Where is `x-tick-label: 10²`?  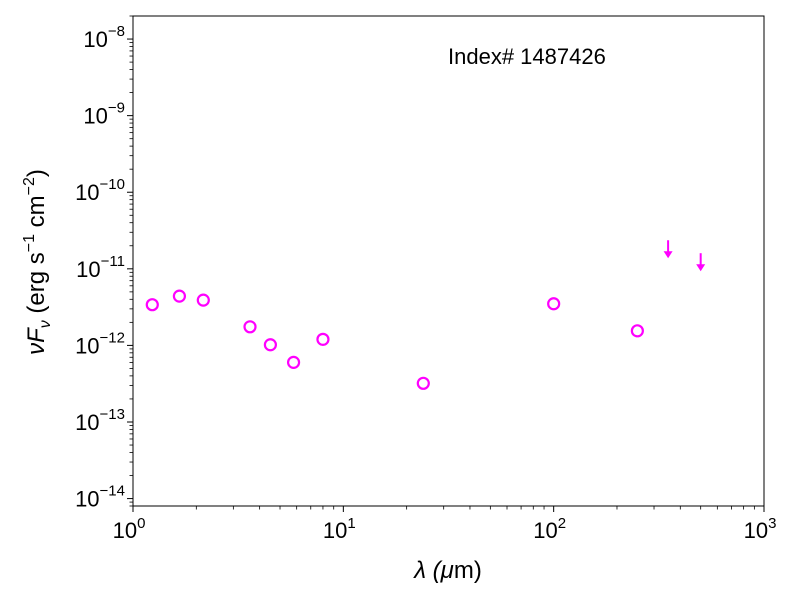 x-tick-label: 10² is located at coordinates (549, 529).